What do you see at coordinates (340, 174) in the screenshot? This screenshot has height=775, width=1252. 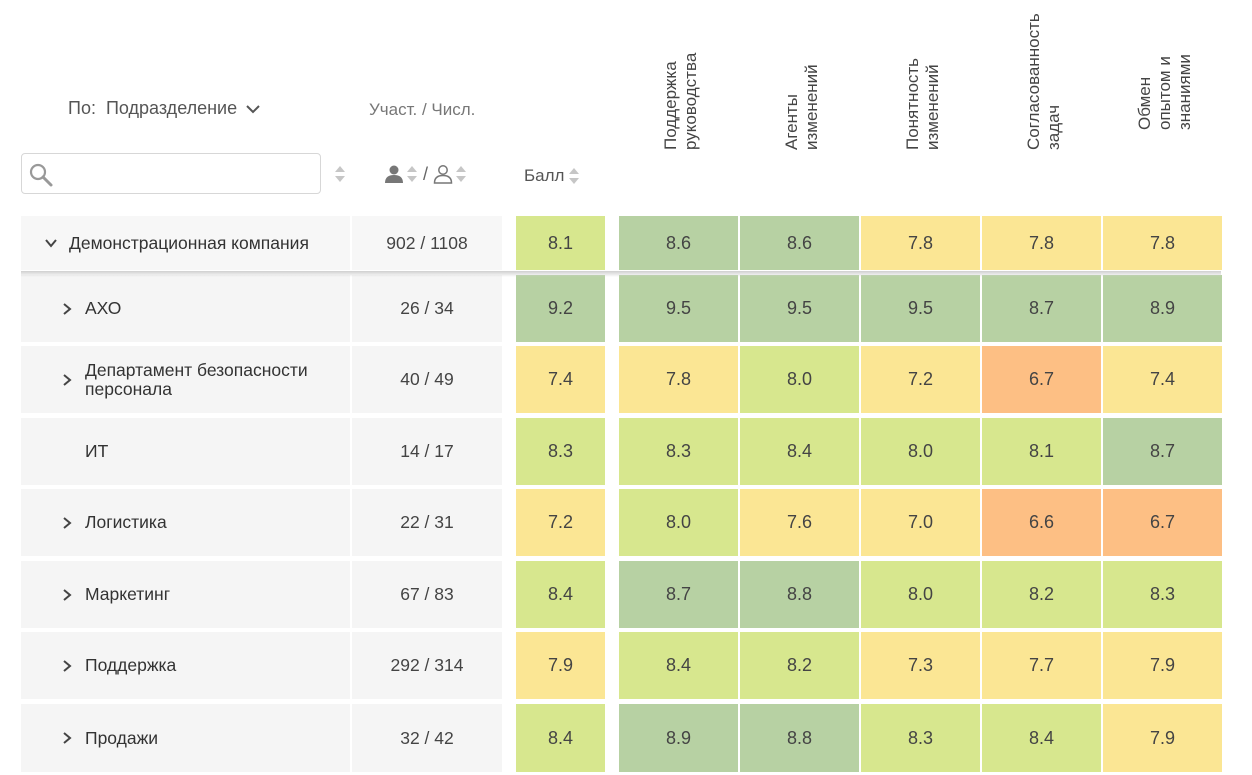 I see `sort-name-arrows-icon` at bounding box center [340, 174].